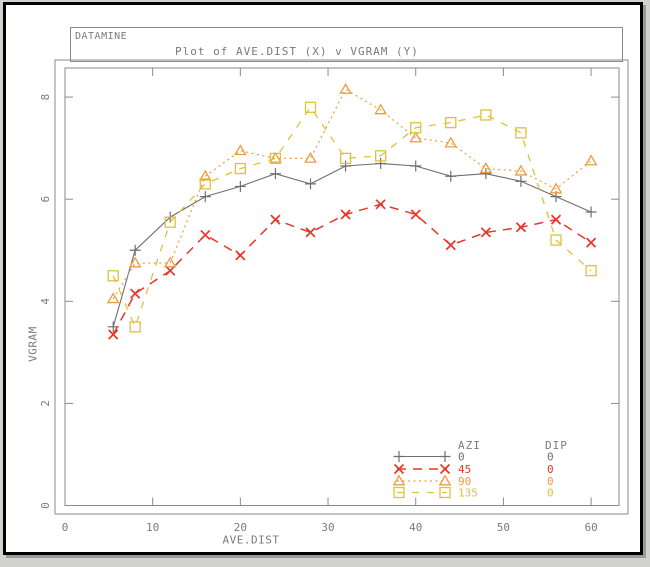 This screenshot has height=567, width=650. What do you see at coordinates (101, 36) in the screenshot?
I see `app-name: DATAMINE` at bounding box center [101, 36].